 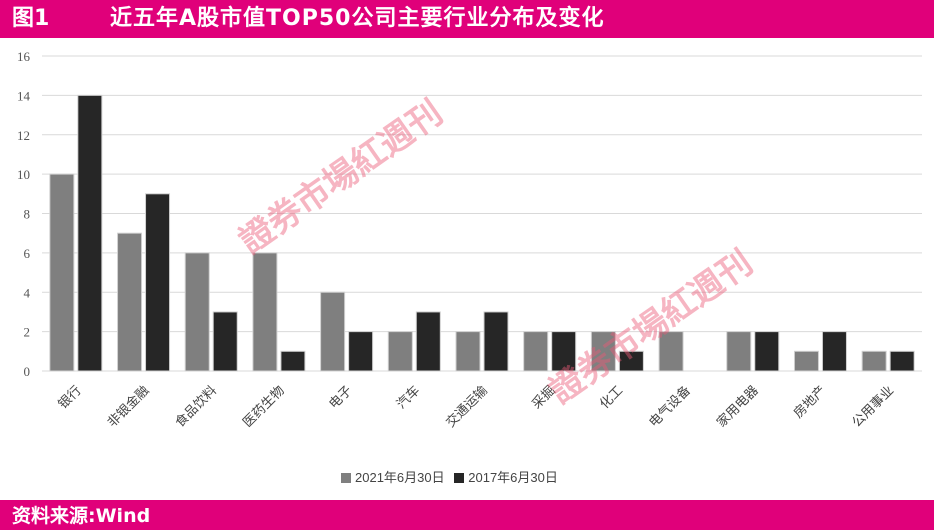 I want to click on legend-label-2017: 2017年6月30日, so click(x=513, y=477).